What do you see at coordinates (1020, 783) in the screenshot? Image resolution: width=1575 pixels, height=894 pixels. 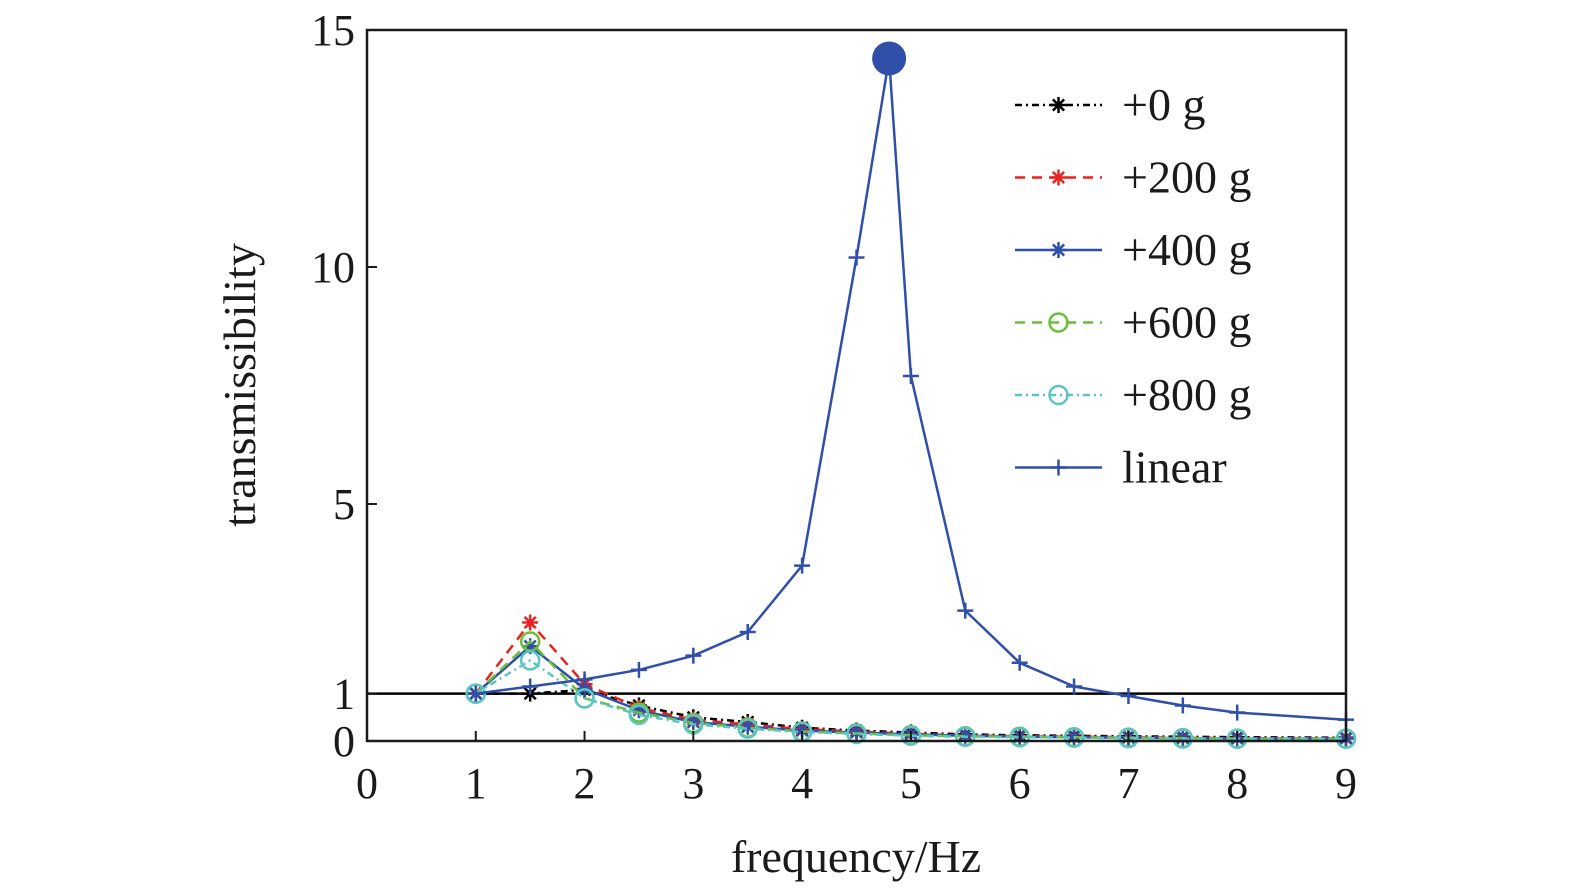 I see `x-tick-label: 6` at bounding box center [1020, 783].